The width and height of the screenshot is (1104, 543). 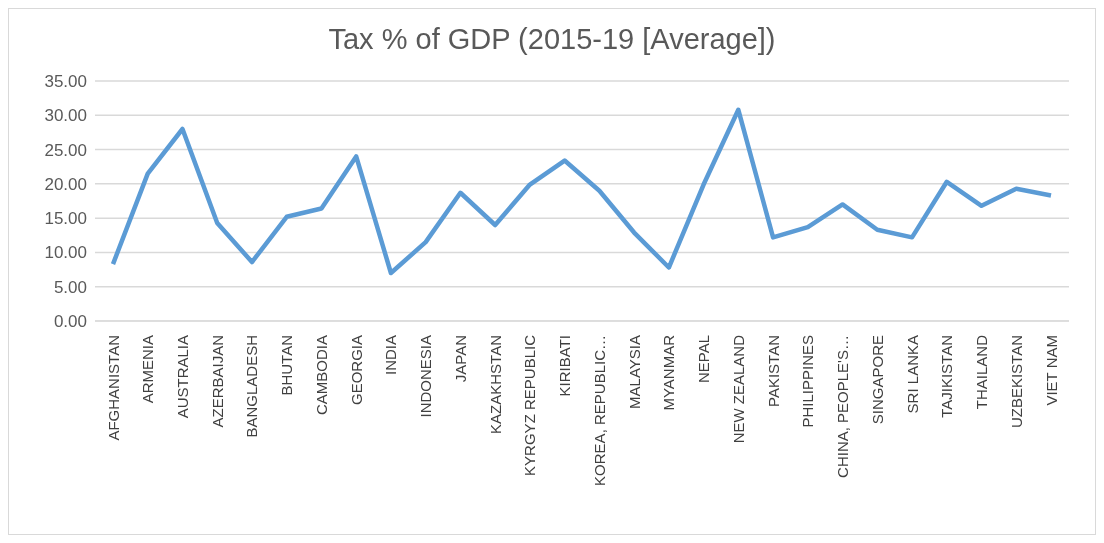 I want to click on x-tick-label: SINGAPORE, so click(x=877, y=380).